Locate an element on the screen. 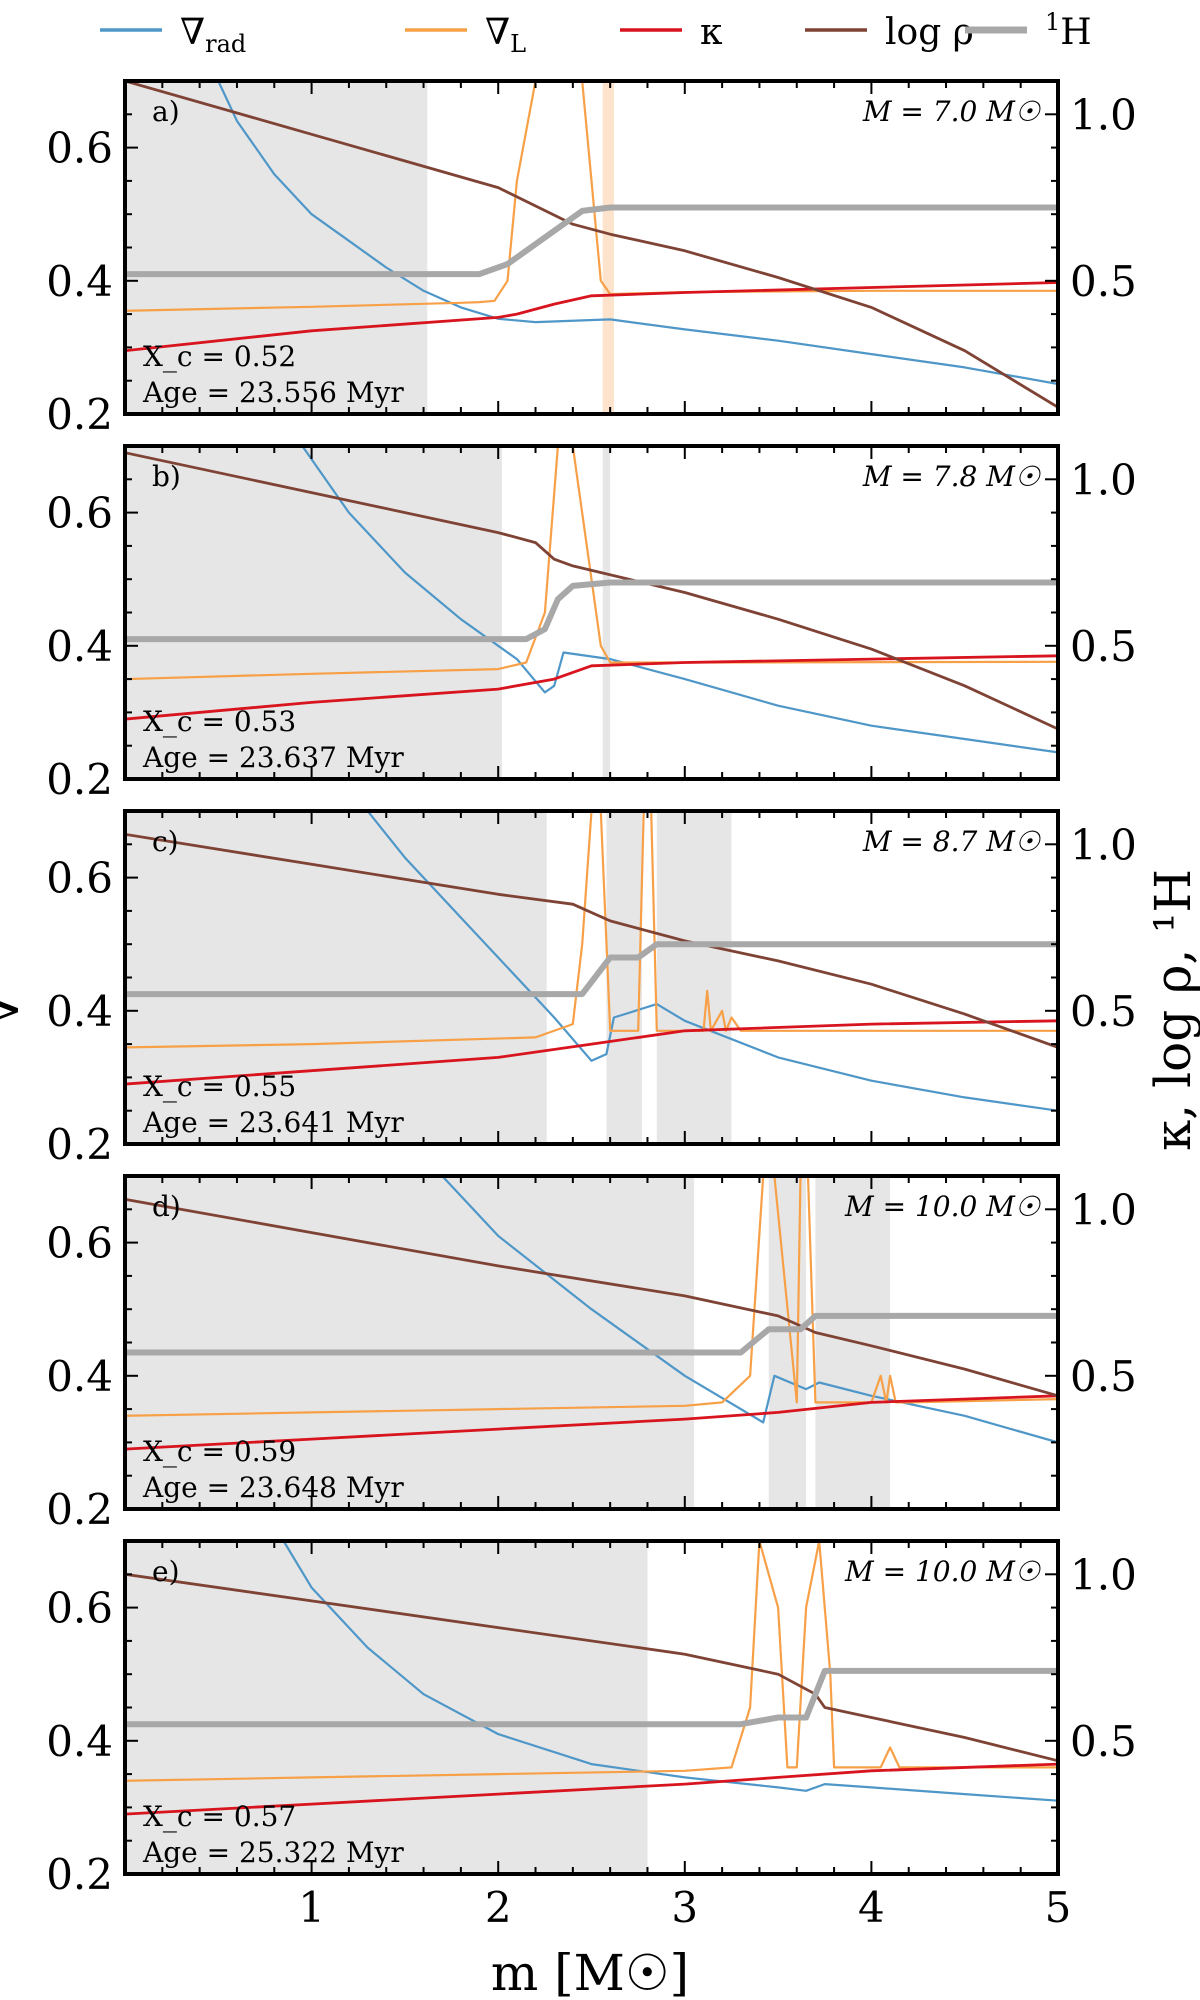 Image resolution: width=1200 pixels, height=2000 pixels. legend-label-grad_rad: ∇rad is located at coordinates (213, 35).